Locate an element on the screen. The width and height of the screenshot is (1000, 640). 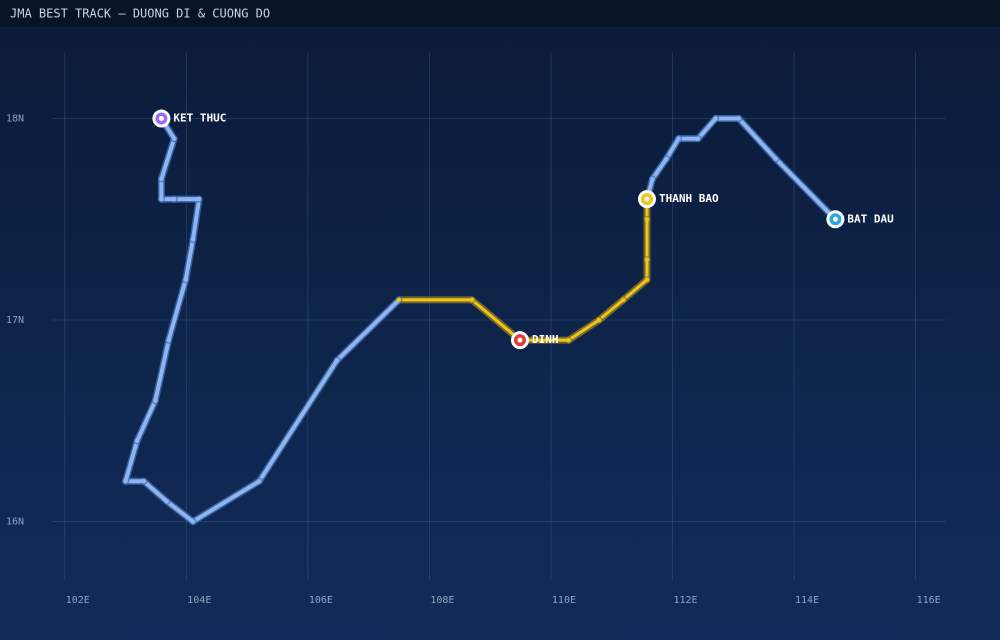
x-tick-label: 106E is located at coordinates (321, 600).